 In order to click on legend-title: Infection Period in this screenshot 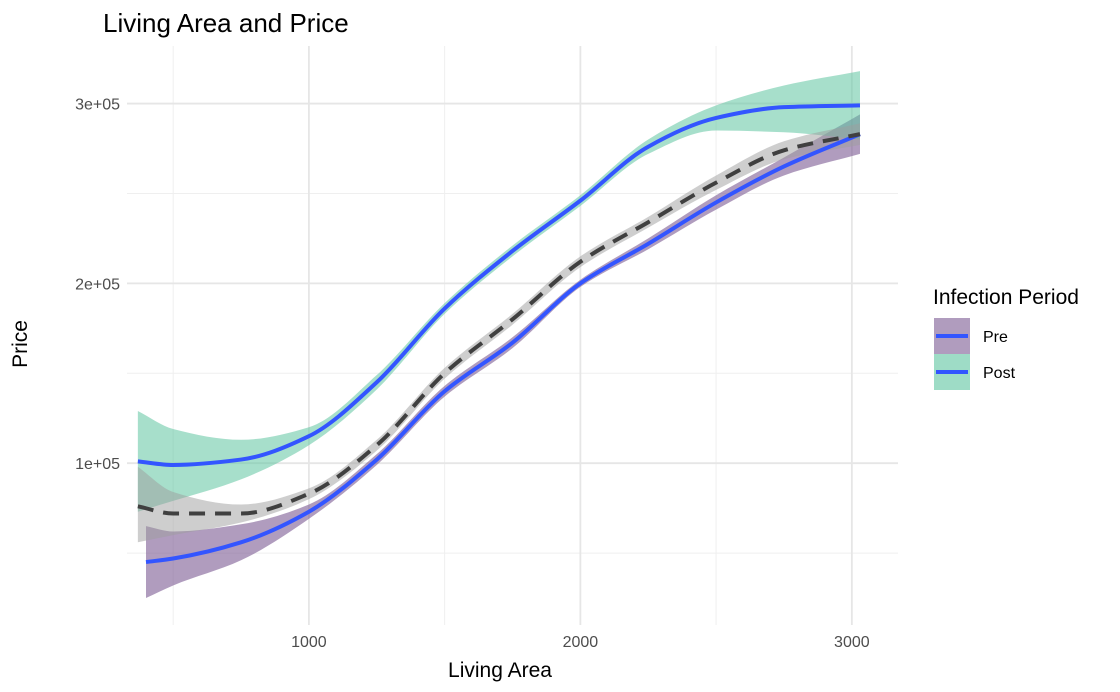, I will do `click(1006, 297)`.